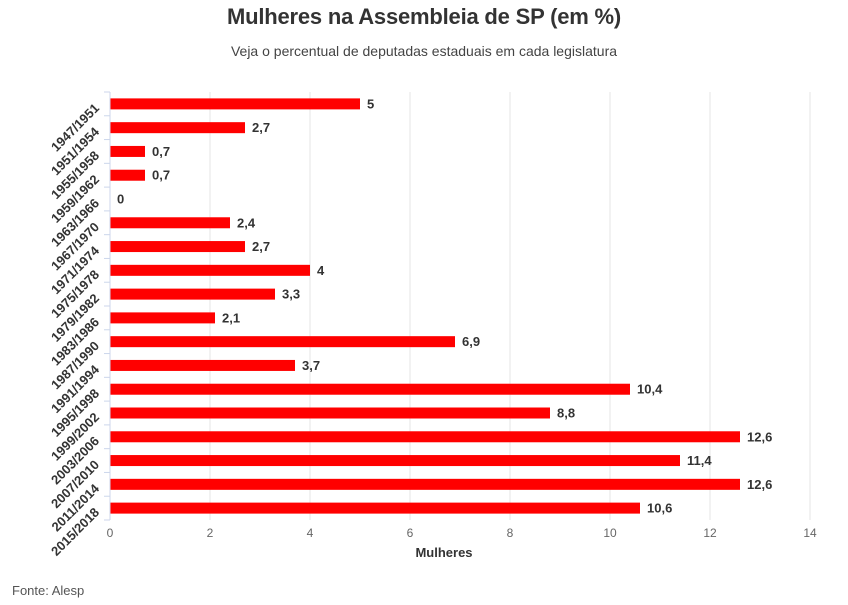 This screenshot has height=605, width=848. What do you see at coordinates (610, 533) in the screenshot?
I see `x-tick-label: 10` at bounding box center [610, 533].